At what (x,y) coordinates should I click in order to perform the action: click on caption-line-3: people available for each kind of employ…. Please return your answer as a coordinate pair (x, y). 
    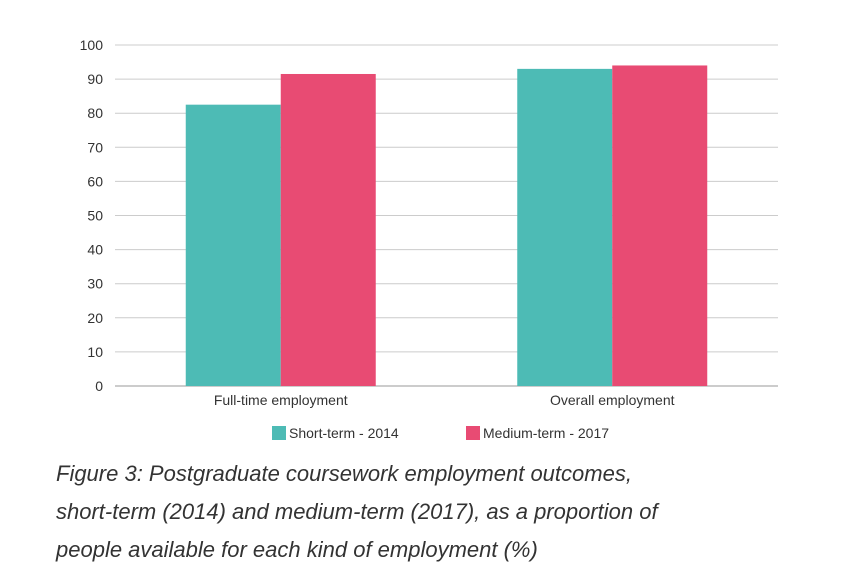
    Looking at the image, I should click on (297, 549).